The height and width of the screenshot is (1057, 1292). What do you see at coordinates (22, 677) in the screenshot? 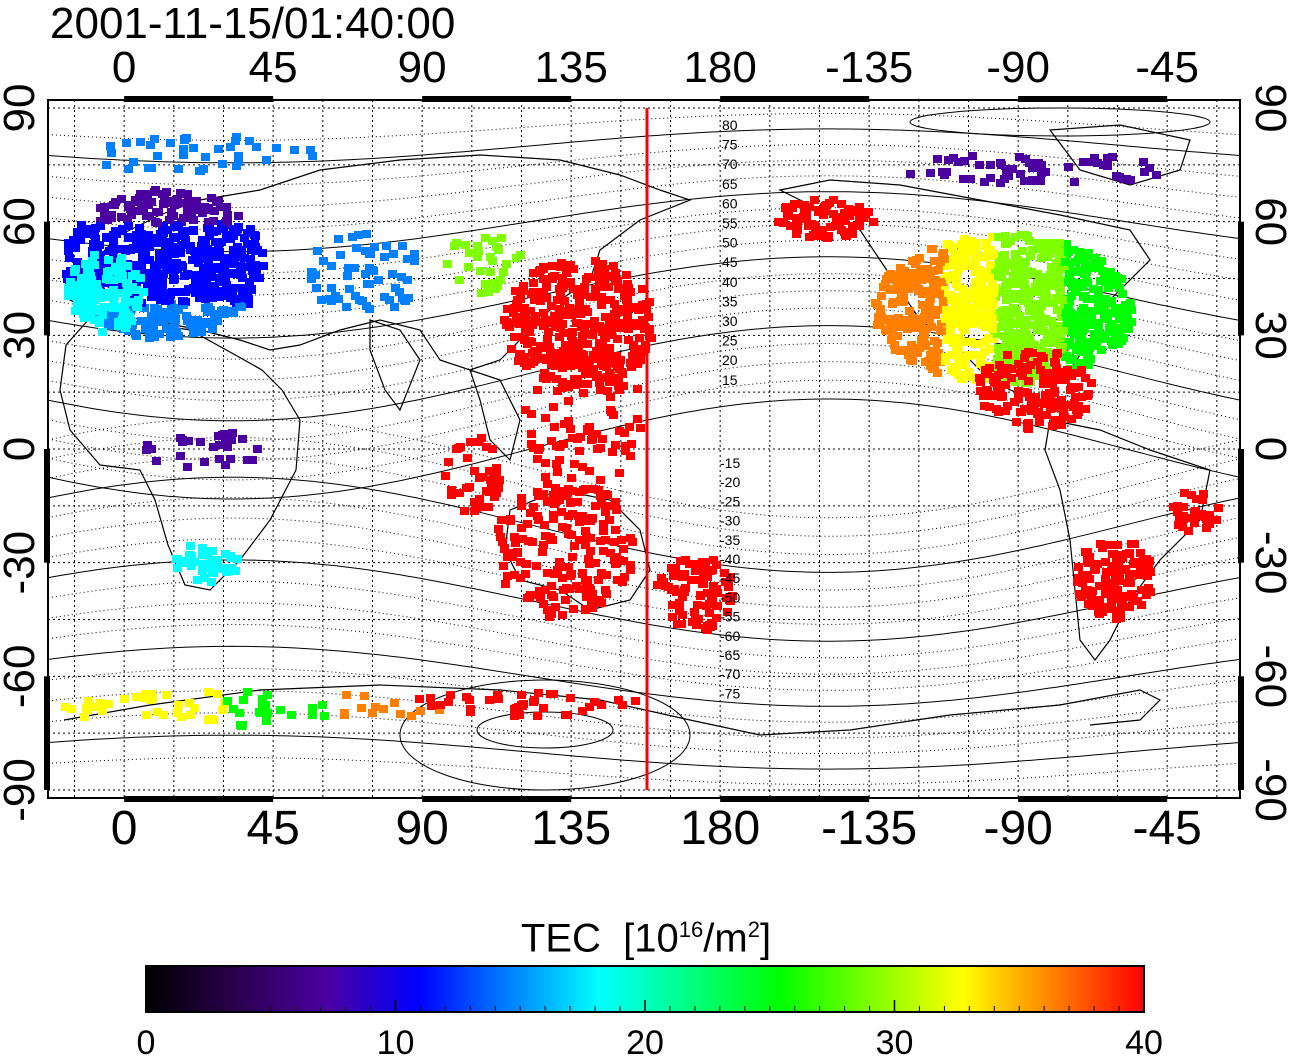
I see `lat-tick-label-left: -60` at bounding box center [22, 677].